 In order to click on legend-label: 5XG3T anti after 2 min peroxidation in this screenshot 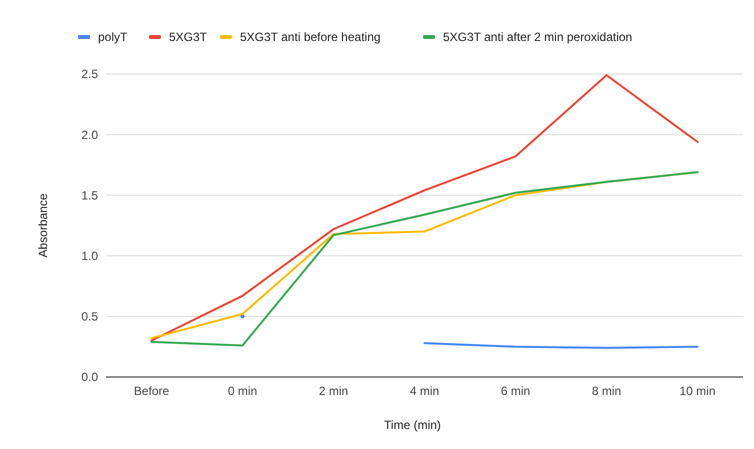, I will do `click(537, 37)`.